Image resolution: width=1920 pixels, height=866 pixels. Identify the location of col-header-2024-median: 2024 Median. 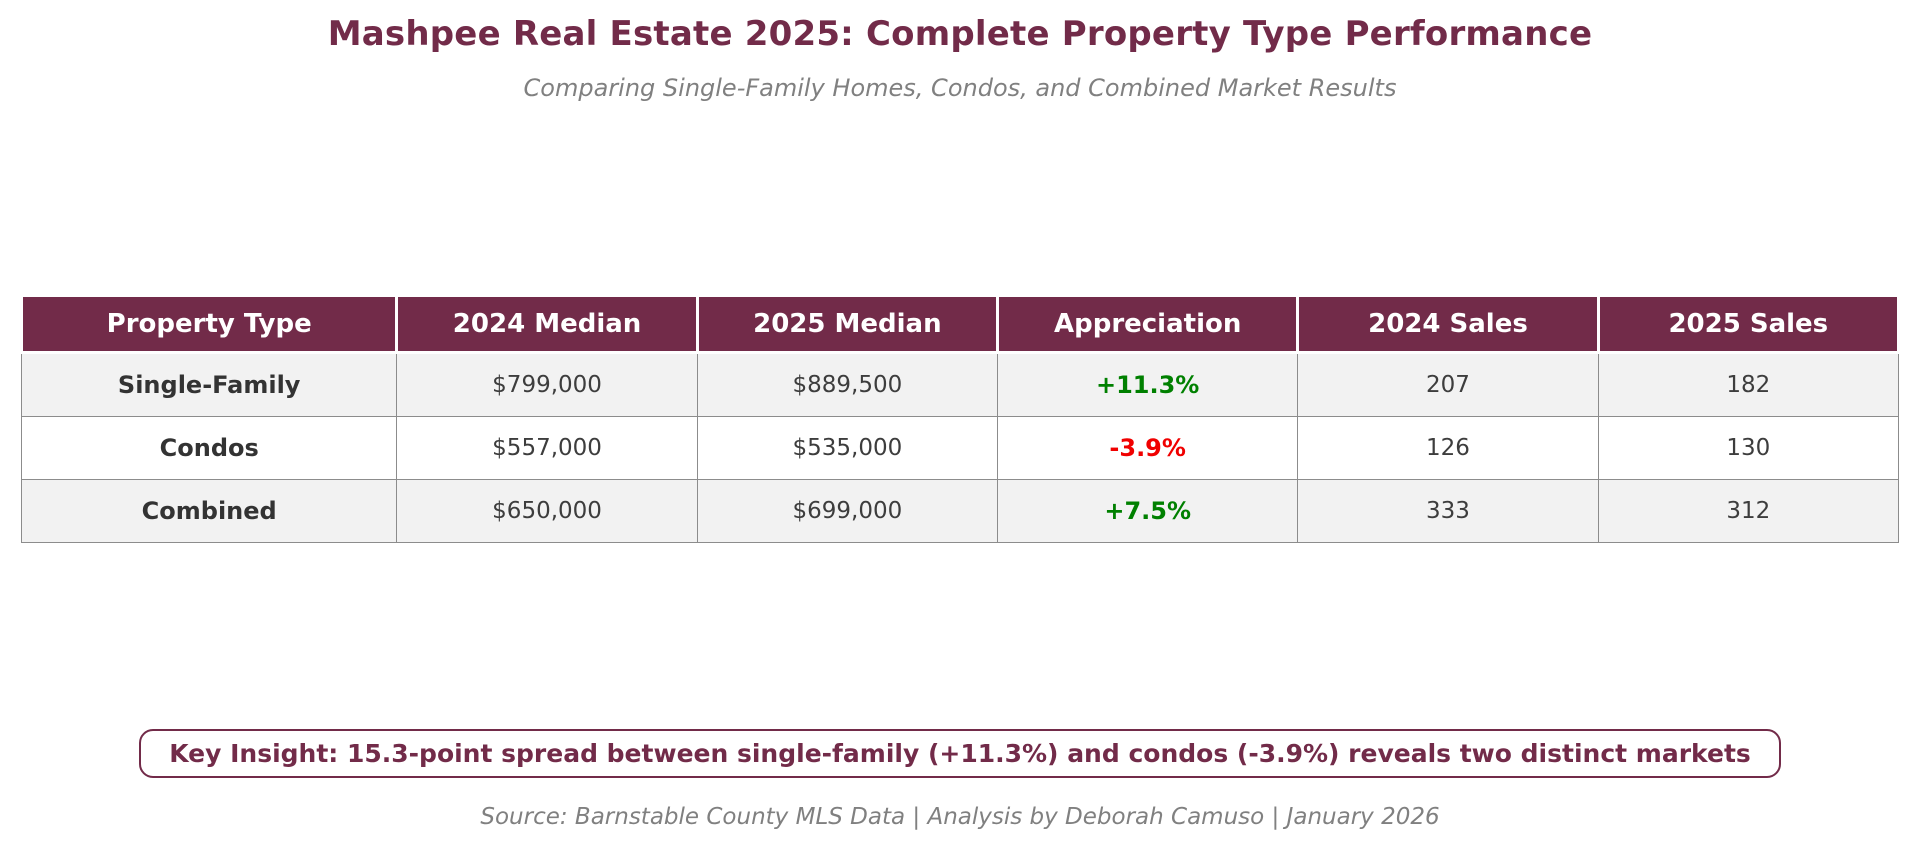
(547, 324).